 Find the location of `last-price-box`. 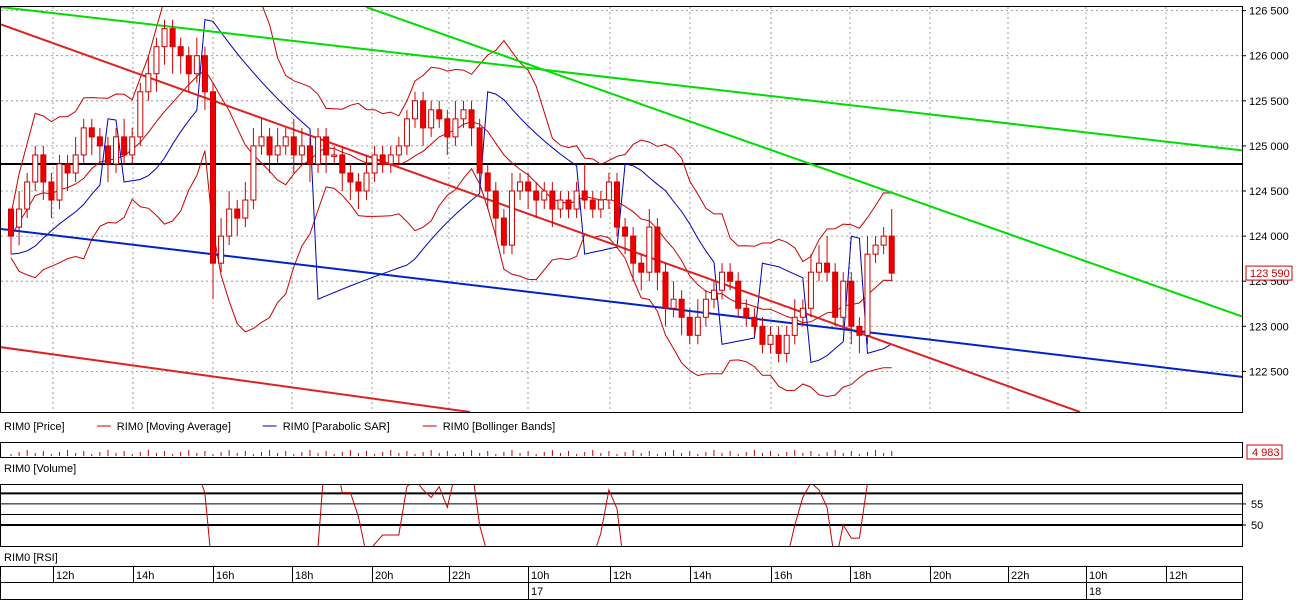

last-price-box is located at coordinates (1269, 273).